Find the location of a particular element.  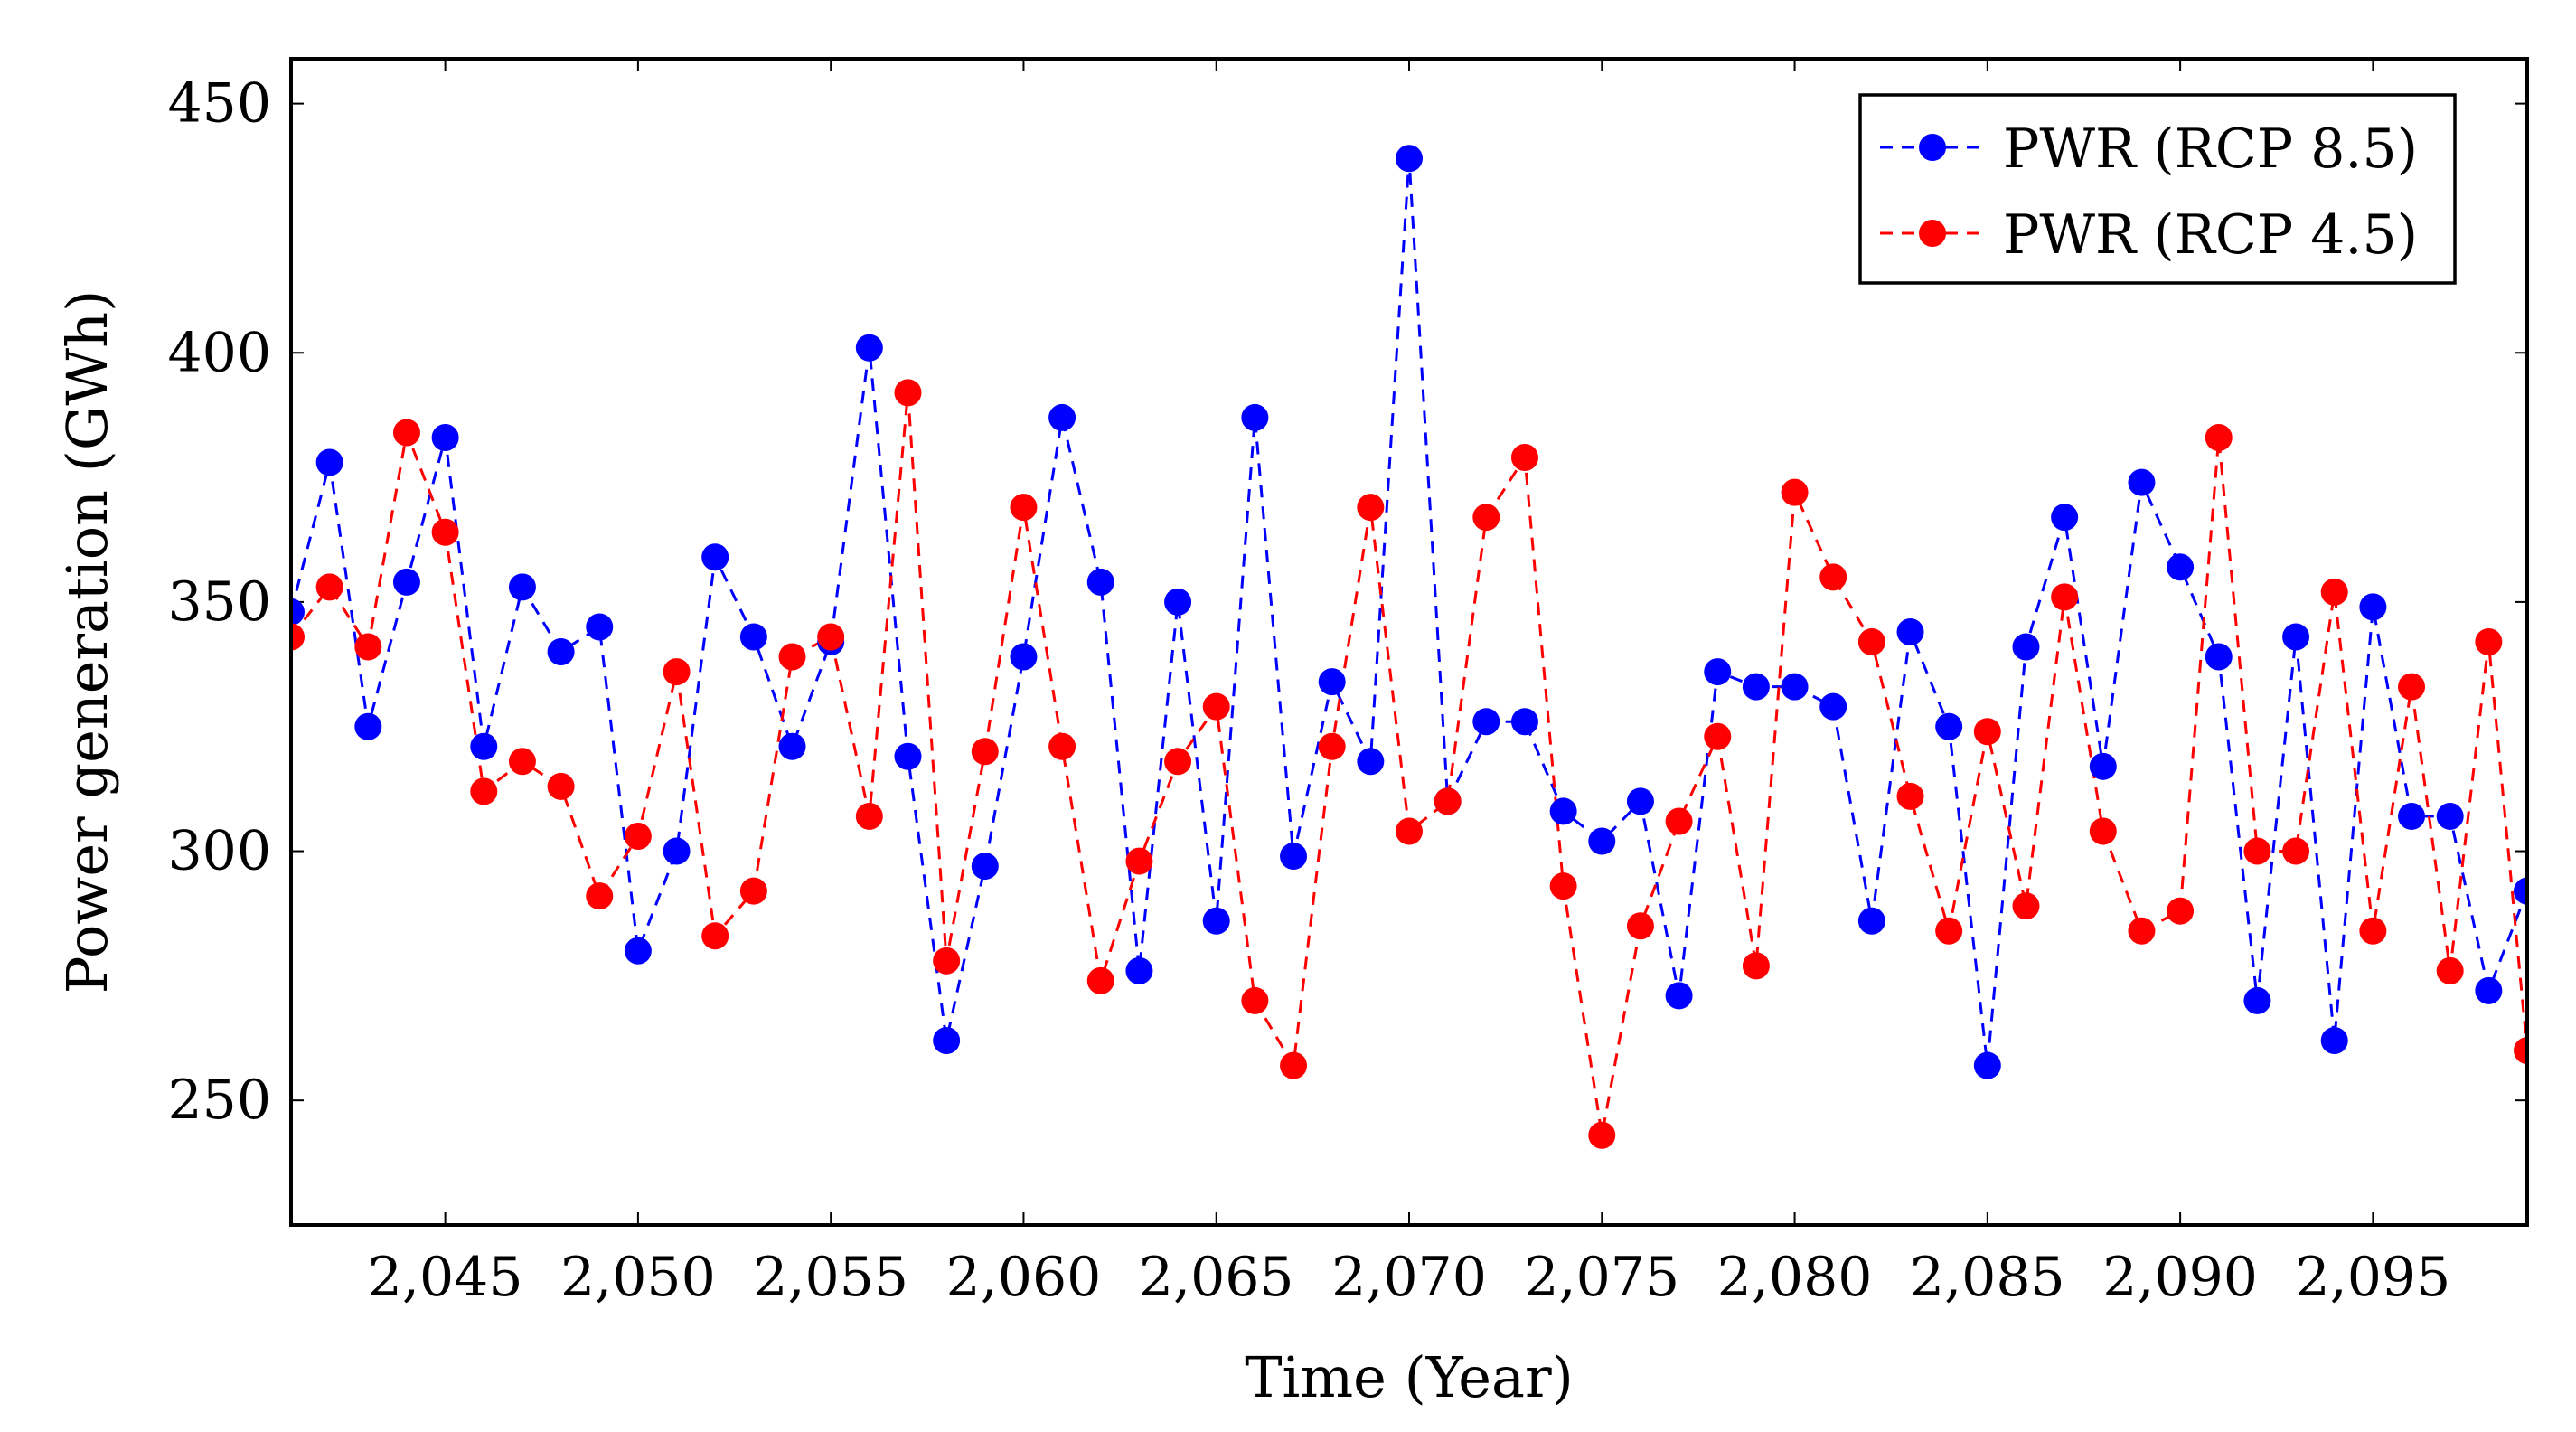

x-tick-label: 2,095 is located at coordinates (2372, 1278).